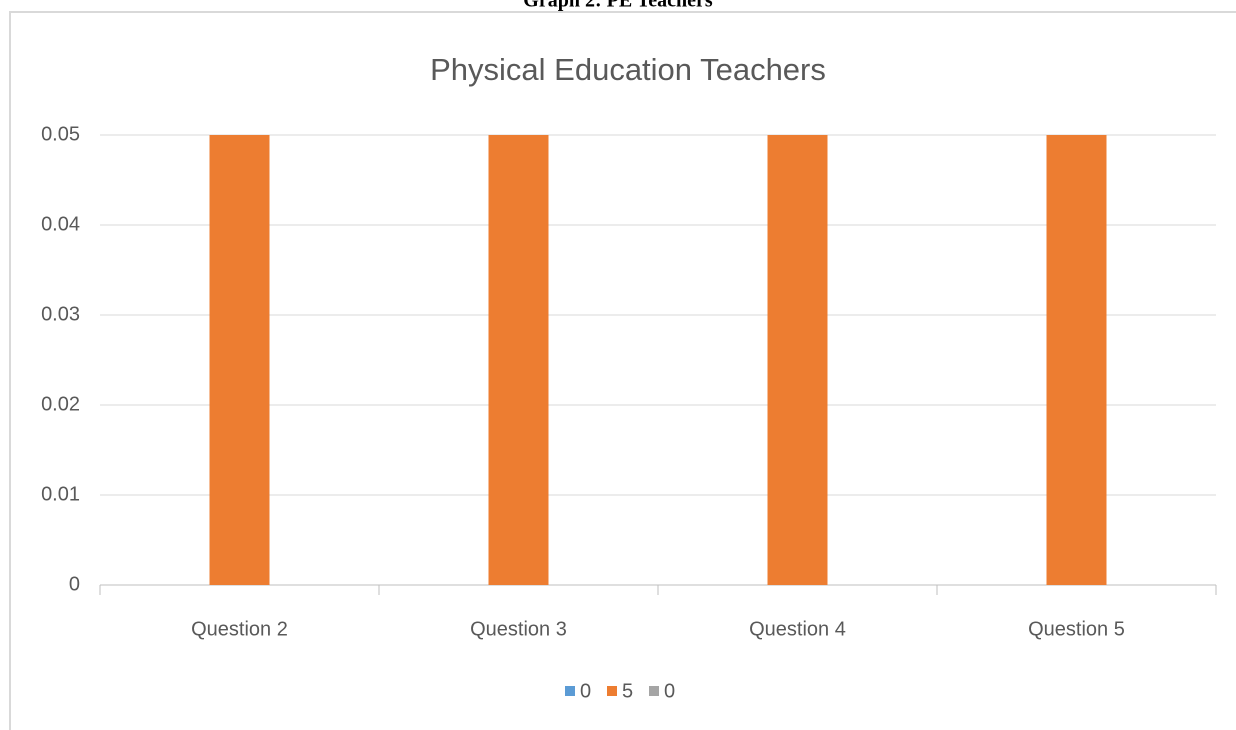  Describe the element at coordinates (239, 629) in the screenshot. I see `x-tick-label: Question 2` at that location.